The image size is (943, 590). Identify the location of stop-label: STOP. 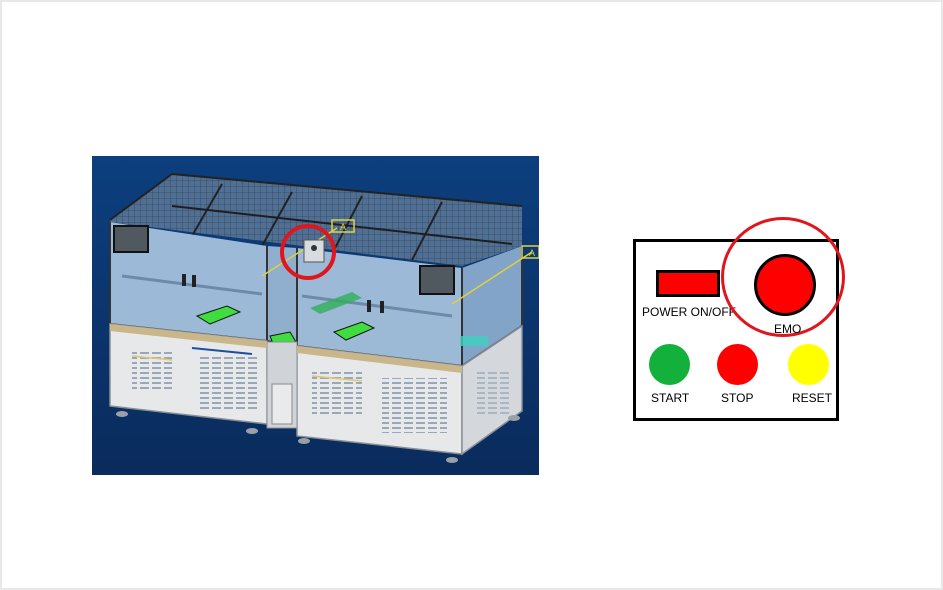
(737, 398).